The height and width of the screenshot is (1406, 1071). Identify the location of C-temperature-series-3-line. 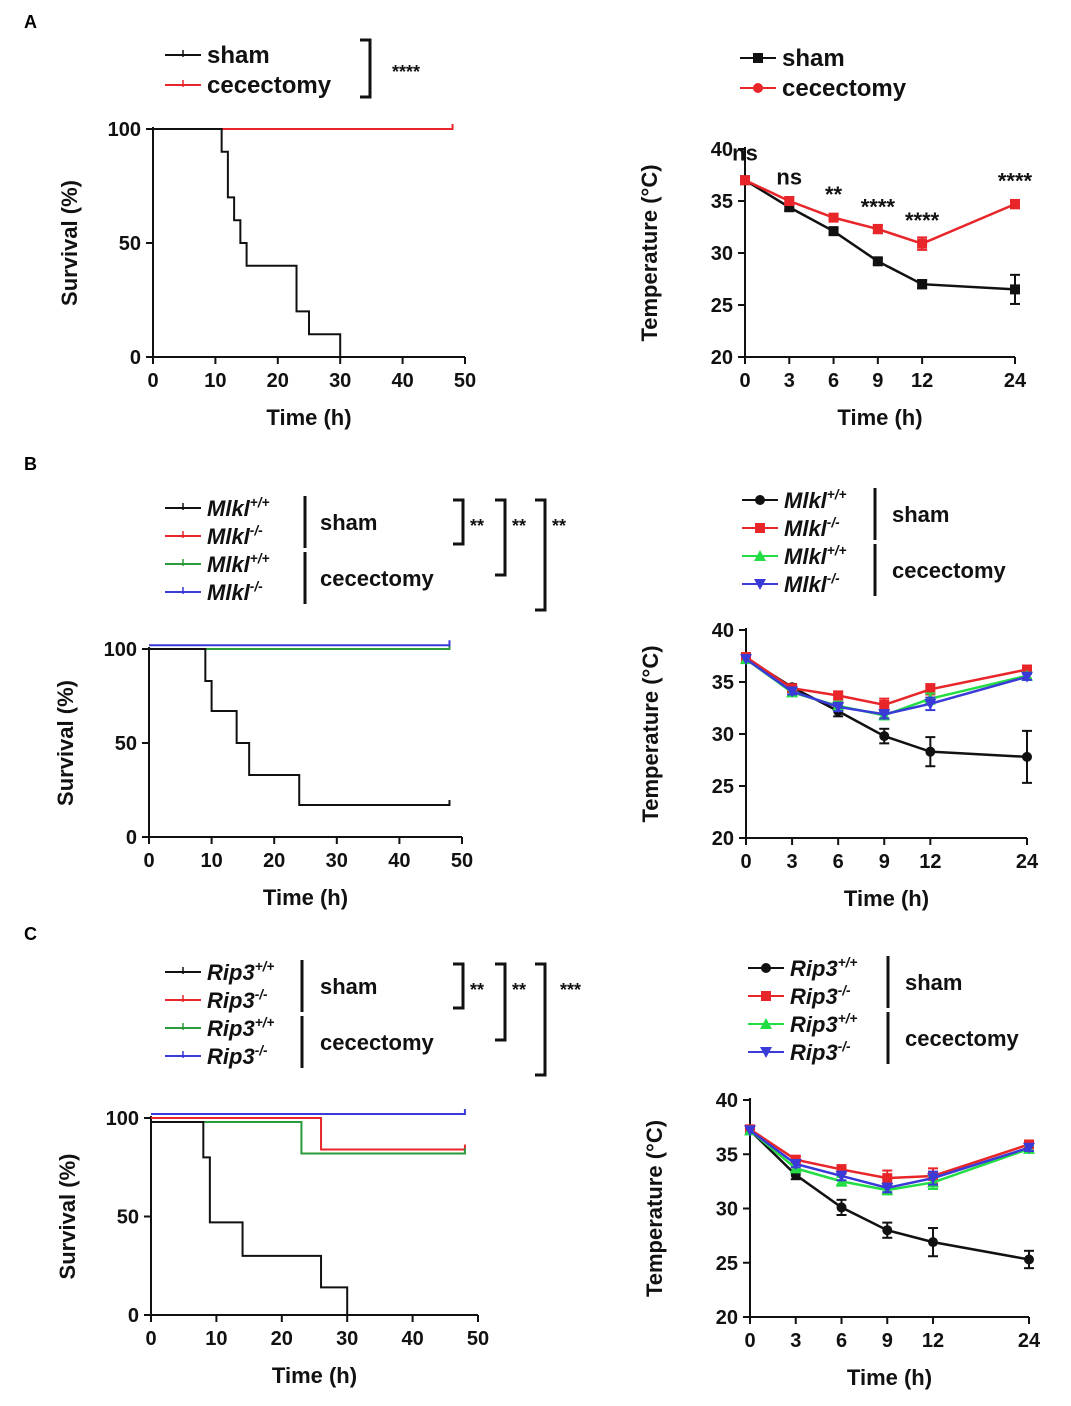
(889, 1159).